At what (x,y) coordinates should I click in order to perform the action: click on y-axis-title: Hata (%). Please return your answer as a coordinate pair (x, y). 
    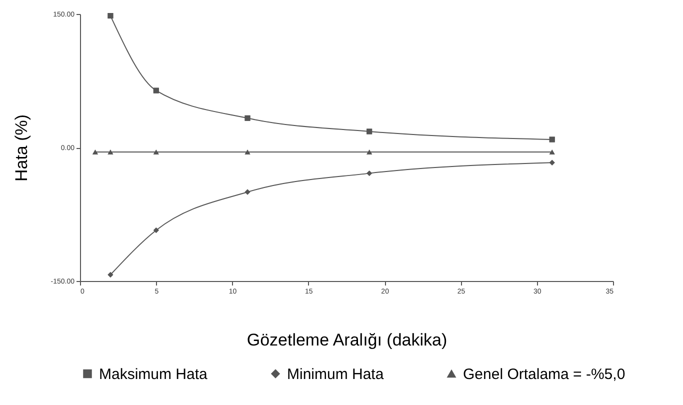
    Looking at the image, I should click on (21, 148).